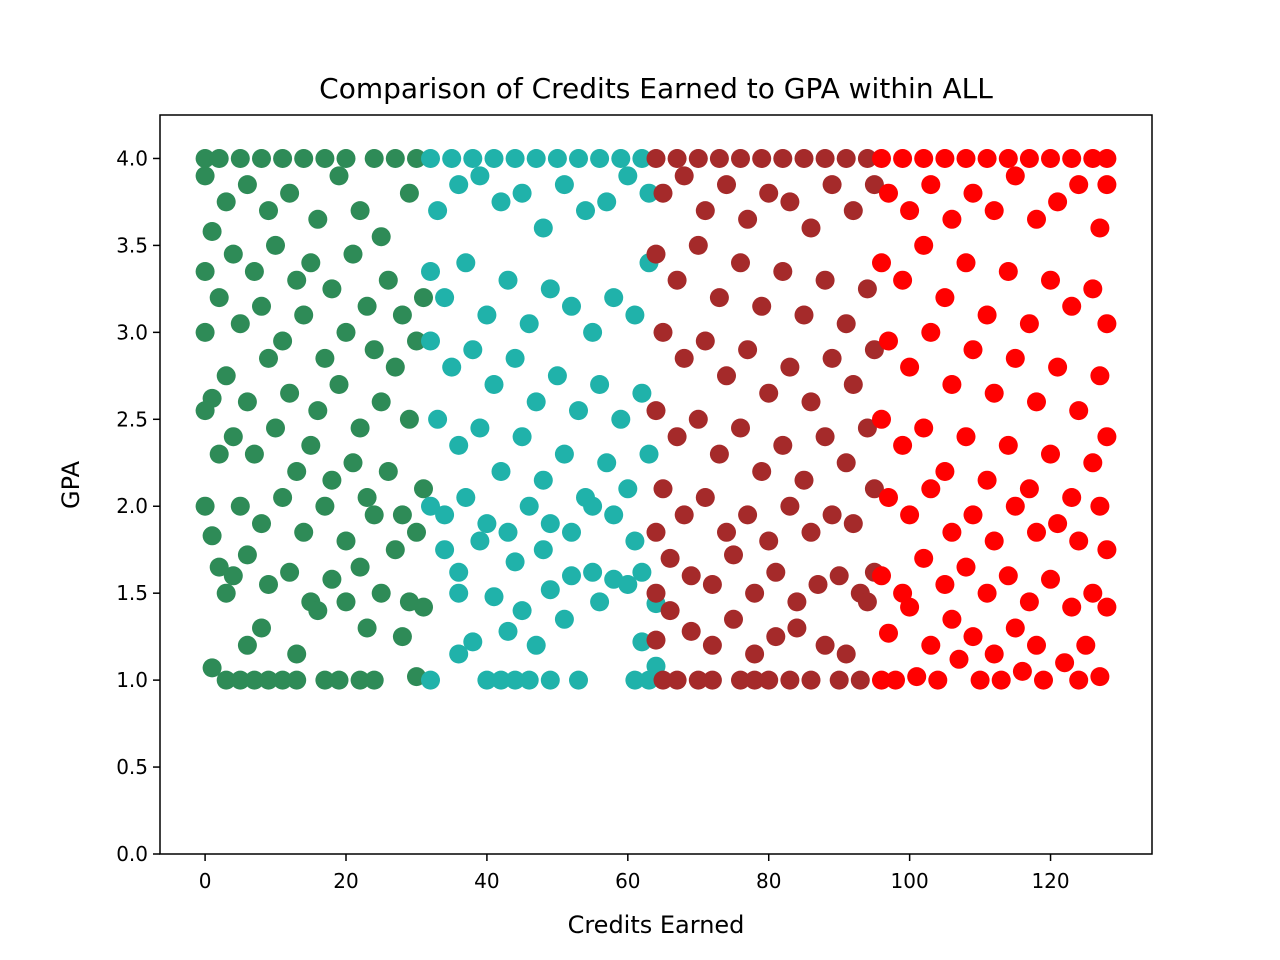 The height and width of the screenshot is (960, 1280). Describe the element at coordinates (132, 419) in the screenshot. I see `y-tick-label: 2.5` at that location.